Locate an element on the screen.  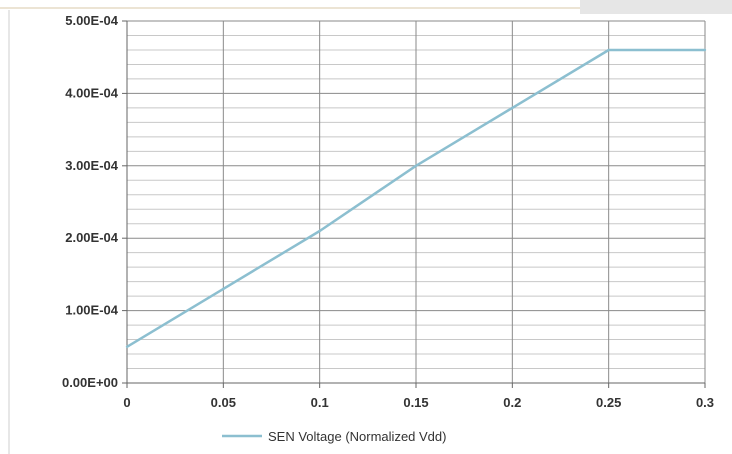
x-tick-label: 0.05 is located at coordinates (223, 402).